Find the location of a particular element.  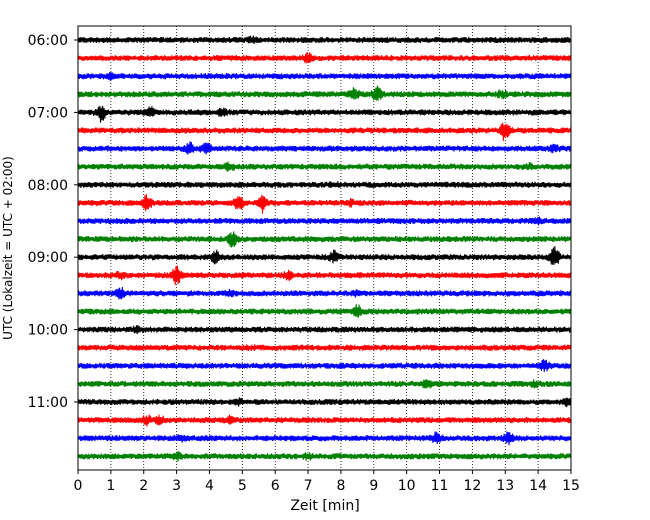

x-tick-label: 5 is located at coordinates (242, 486).